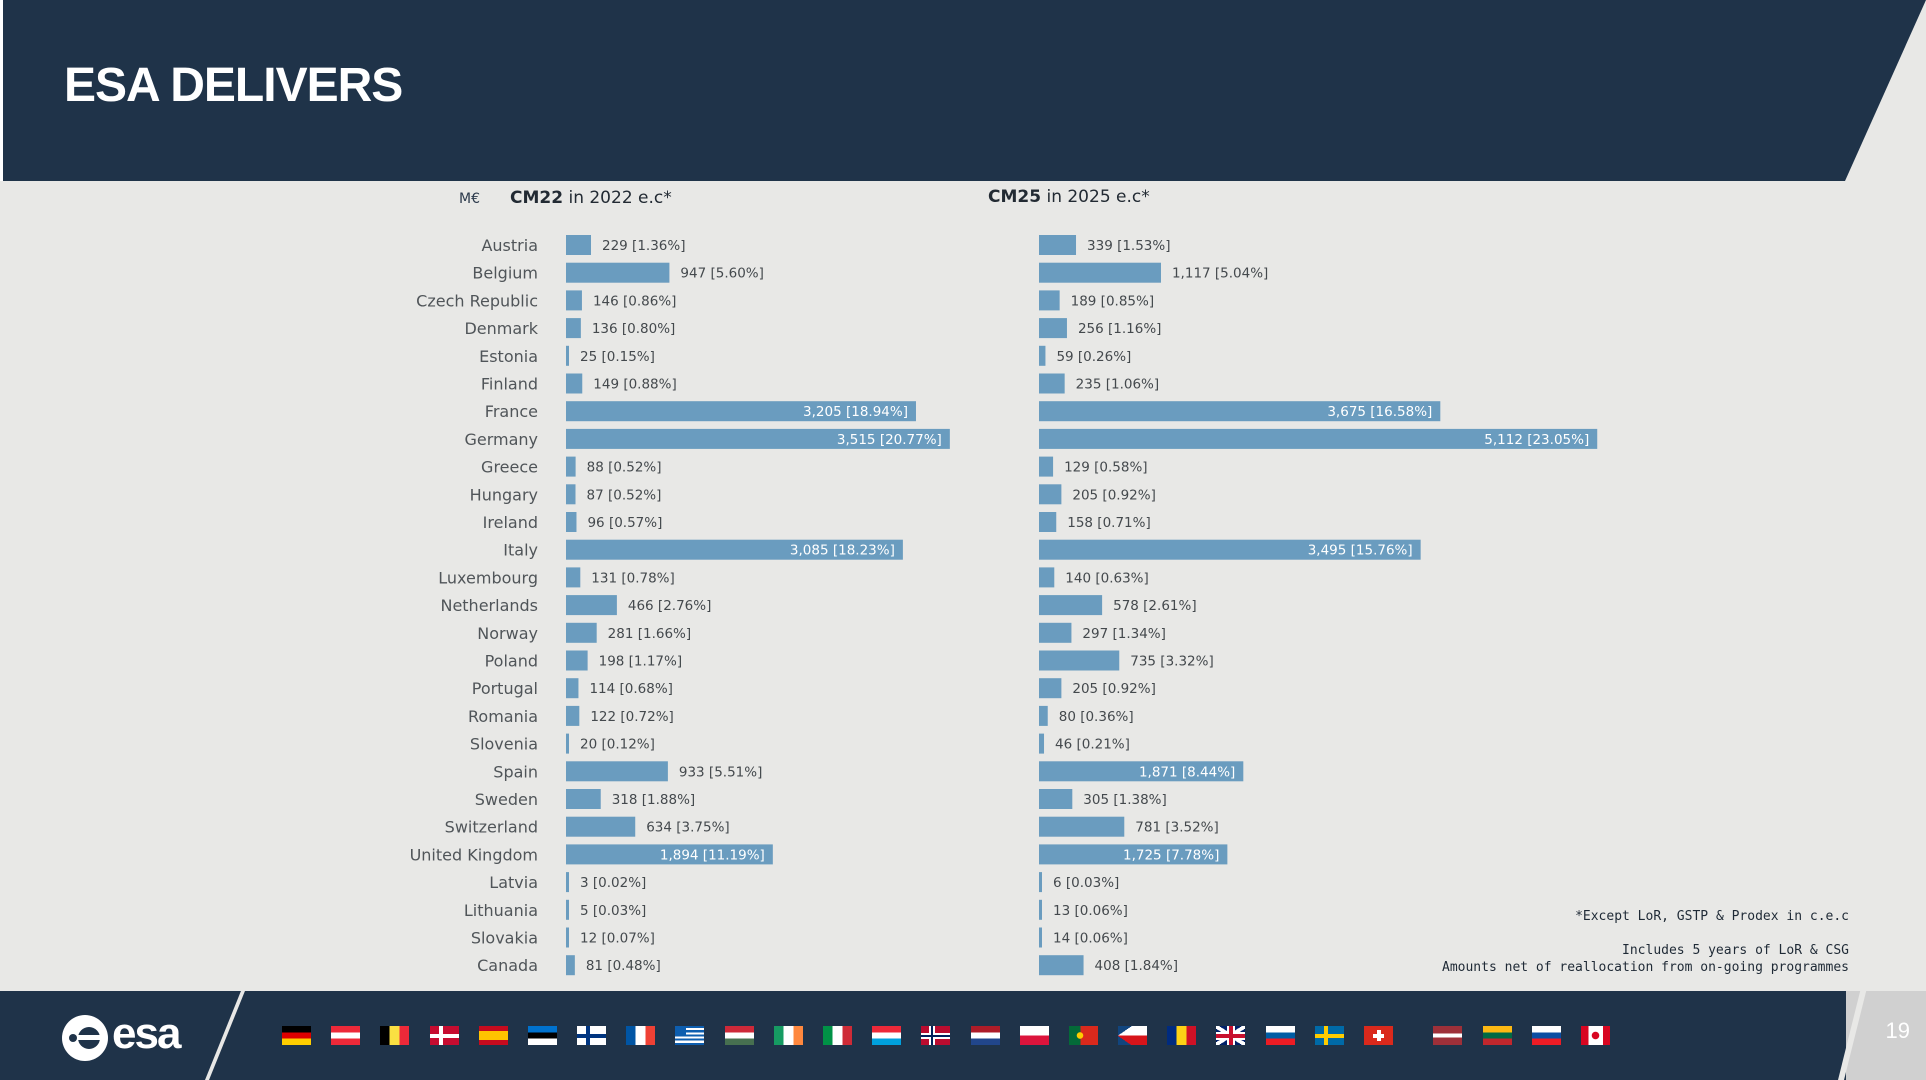 The image size is (1926, 1080). Describe the element at coordinates (1497, 1035) in the screenshot. I see `lithuania-flag` at that location.